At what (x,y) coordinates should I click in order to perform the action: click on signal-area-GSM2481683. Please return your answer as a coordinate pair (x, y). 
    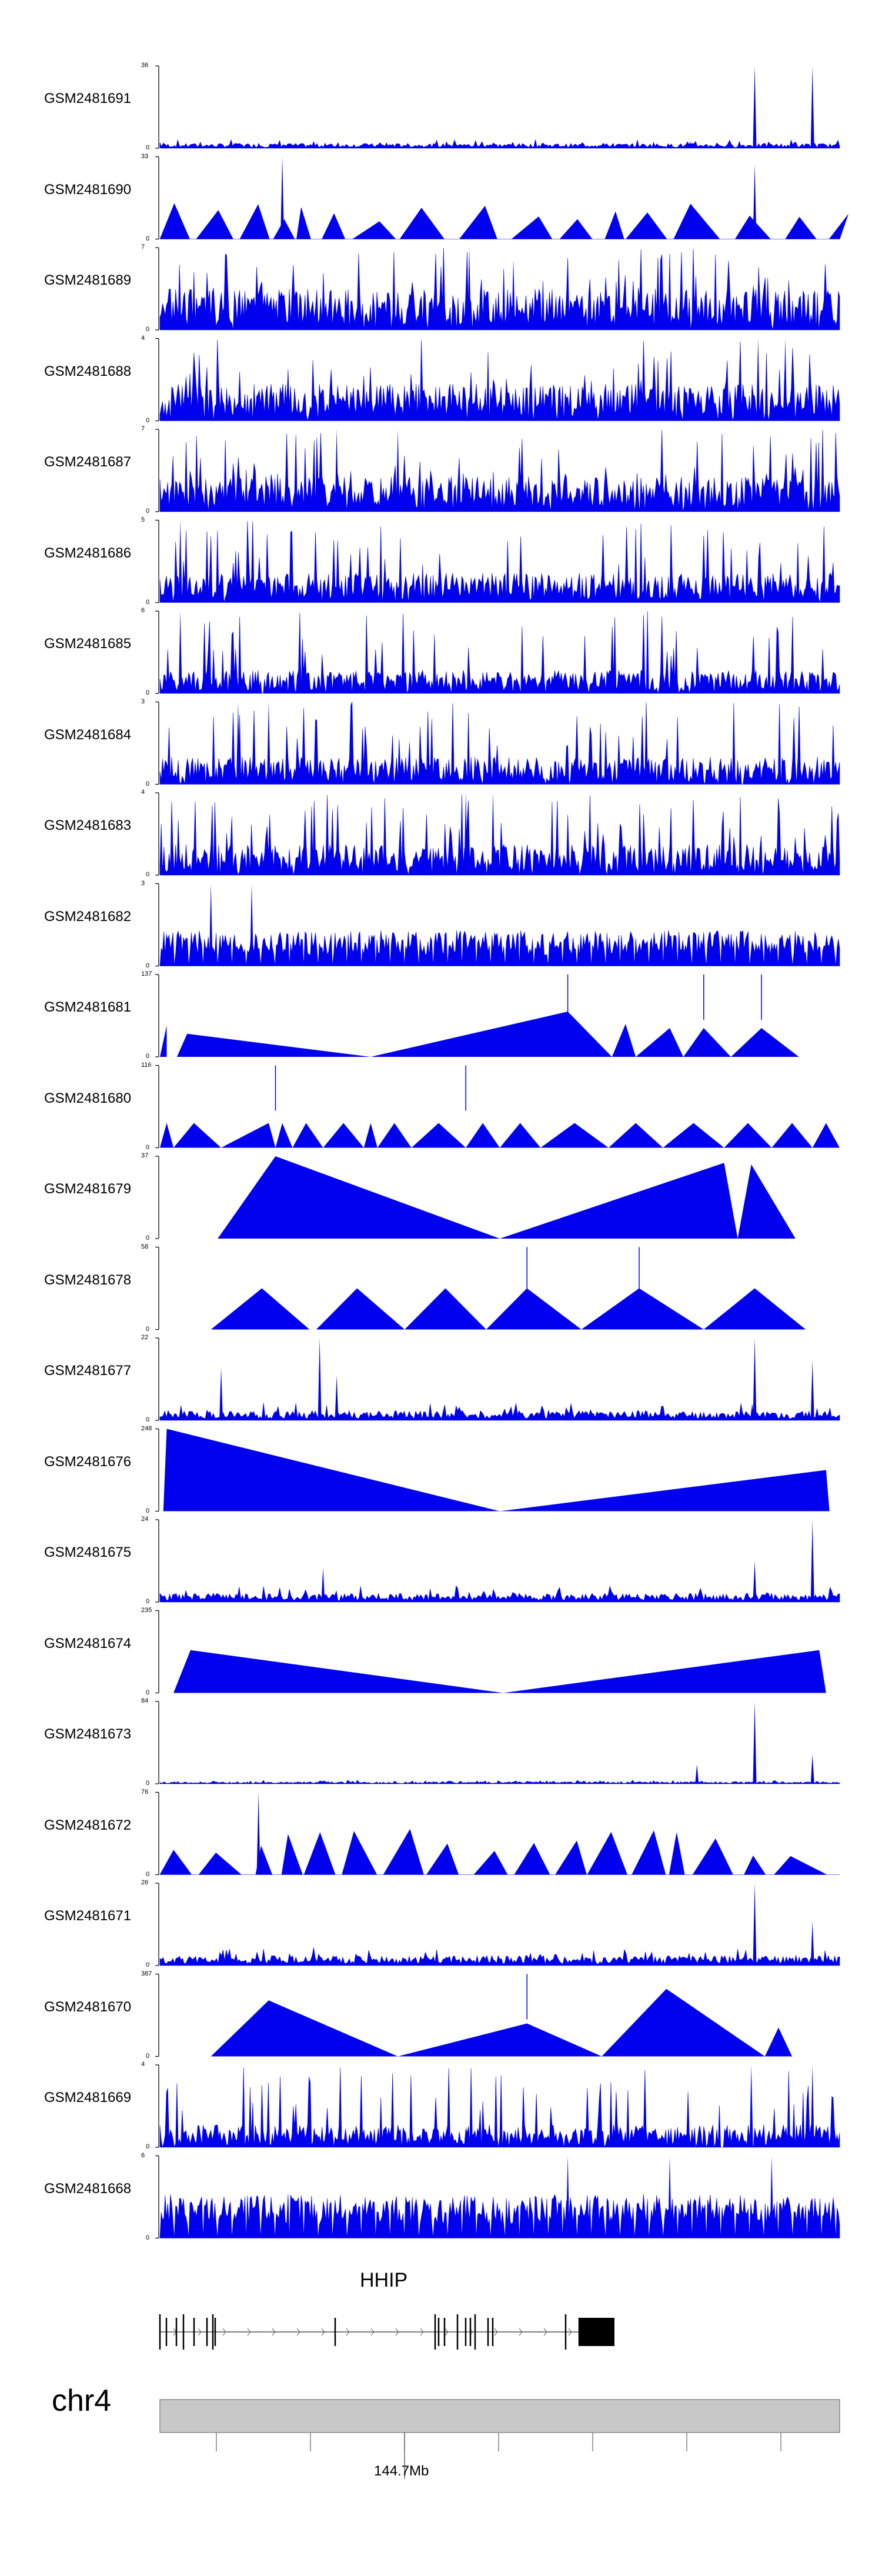
    Looking at the image, I should click on (499, 835).